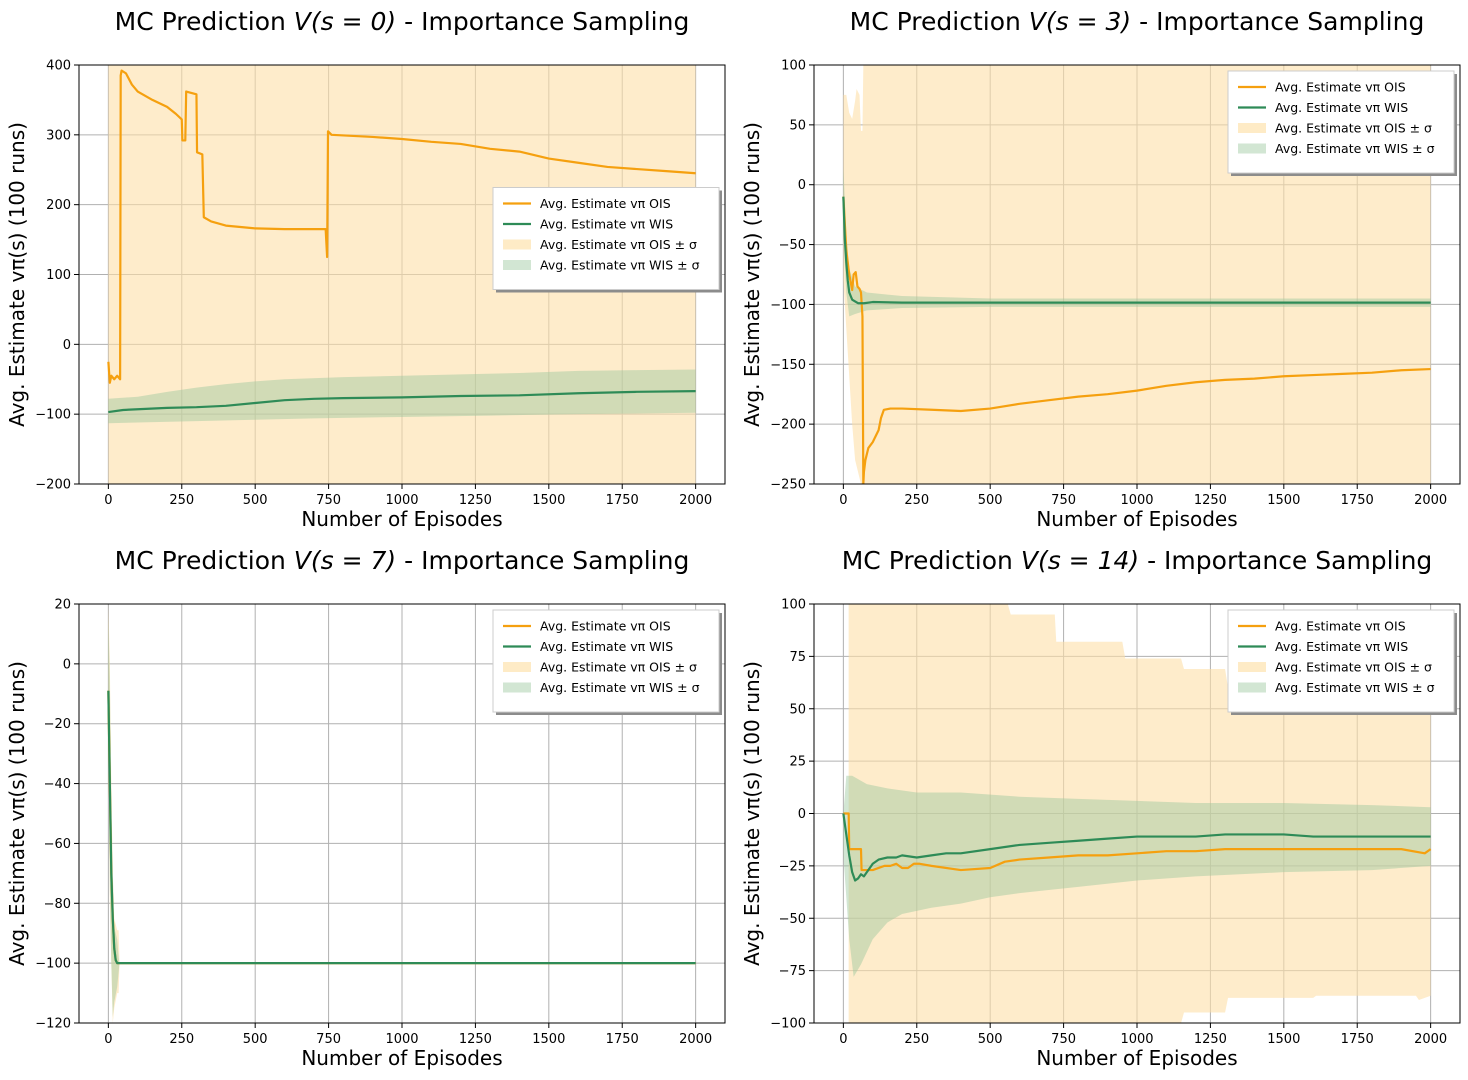 This screenshot has height=1080, width=1468. Describe the element at coordinates (1080, 560) in the screenshot. I see `chart-title-math: V(s = 14)` at that location.